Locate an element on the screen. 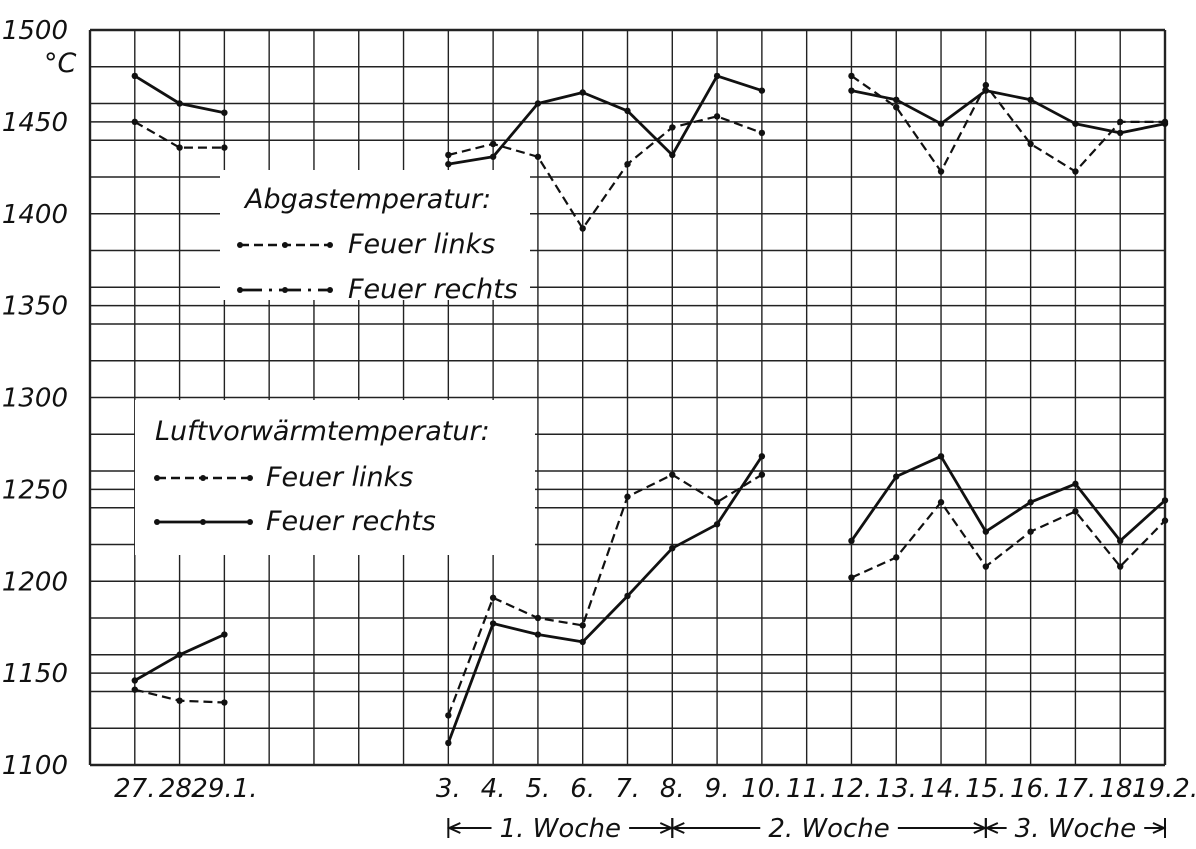 This screenshot has width=1196, height=849. x-tick-label: 13. is located at coordinates (896, 789).